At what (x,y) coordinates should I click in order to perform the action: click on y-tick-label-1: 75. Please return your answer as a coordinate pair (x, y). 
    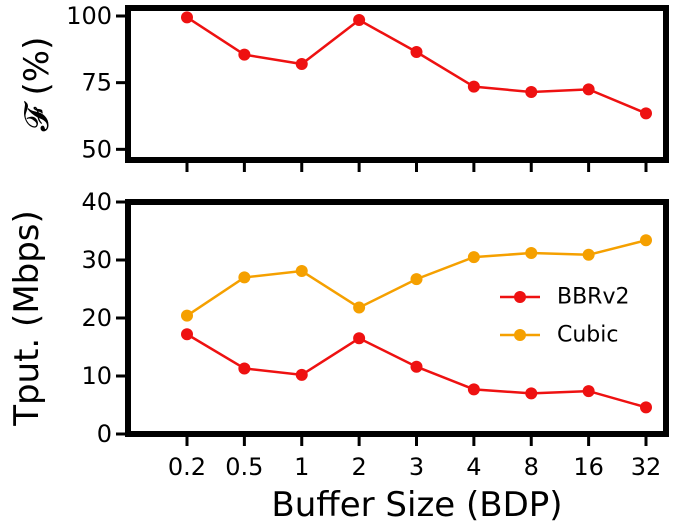
    Looking at the image, I should click on (96, 83).